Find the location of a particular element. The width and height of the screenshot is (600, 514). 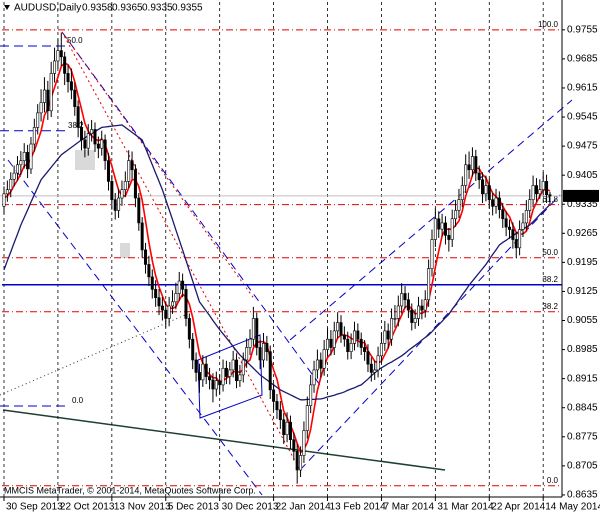

y-tick-label: 0.9615 is located at coordinates (582, 88).